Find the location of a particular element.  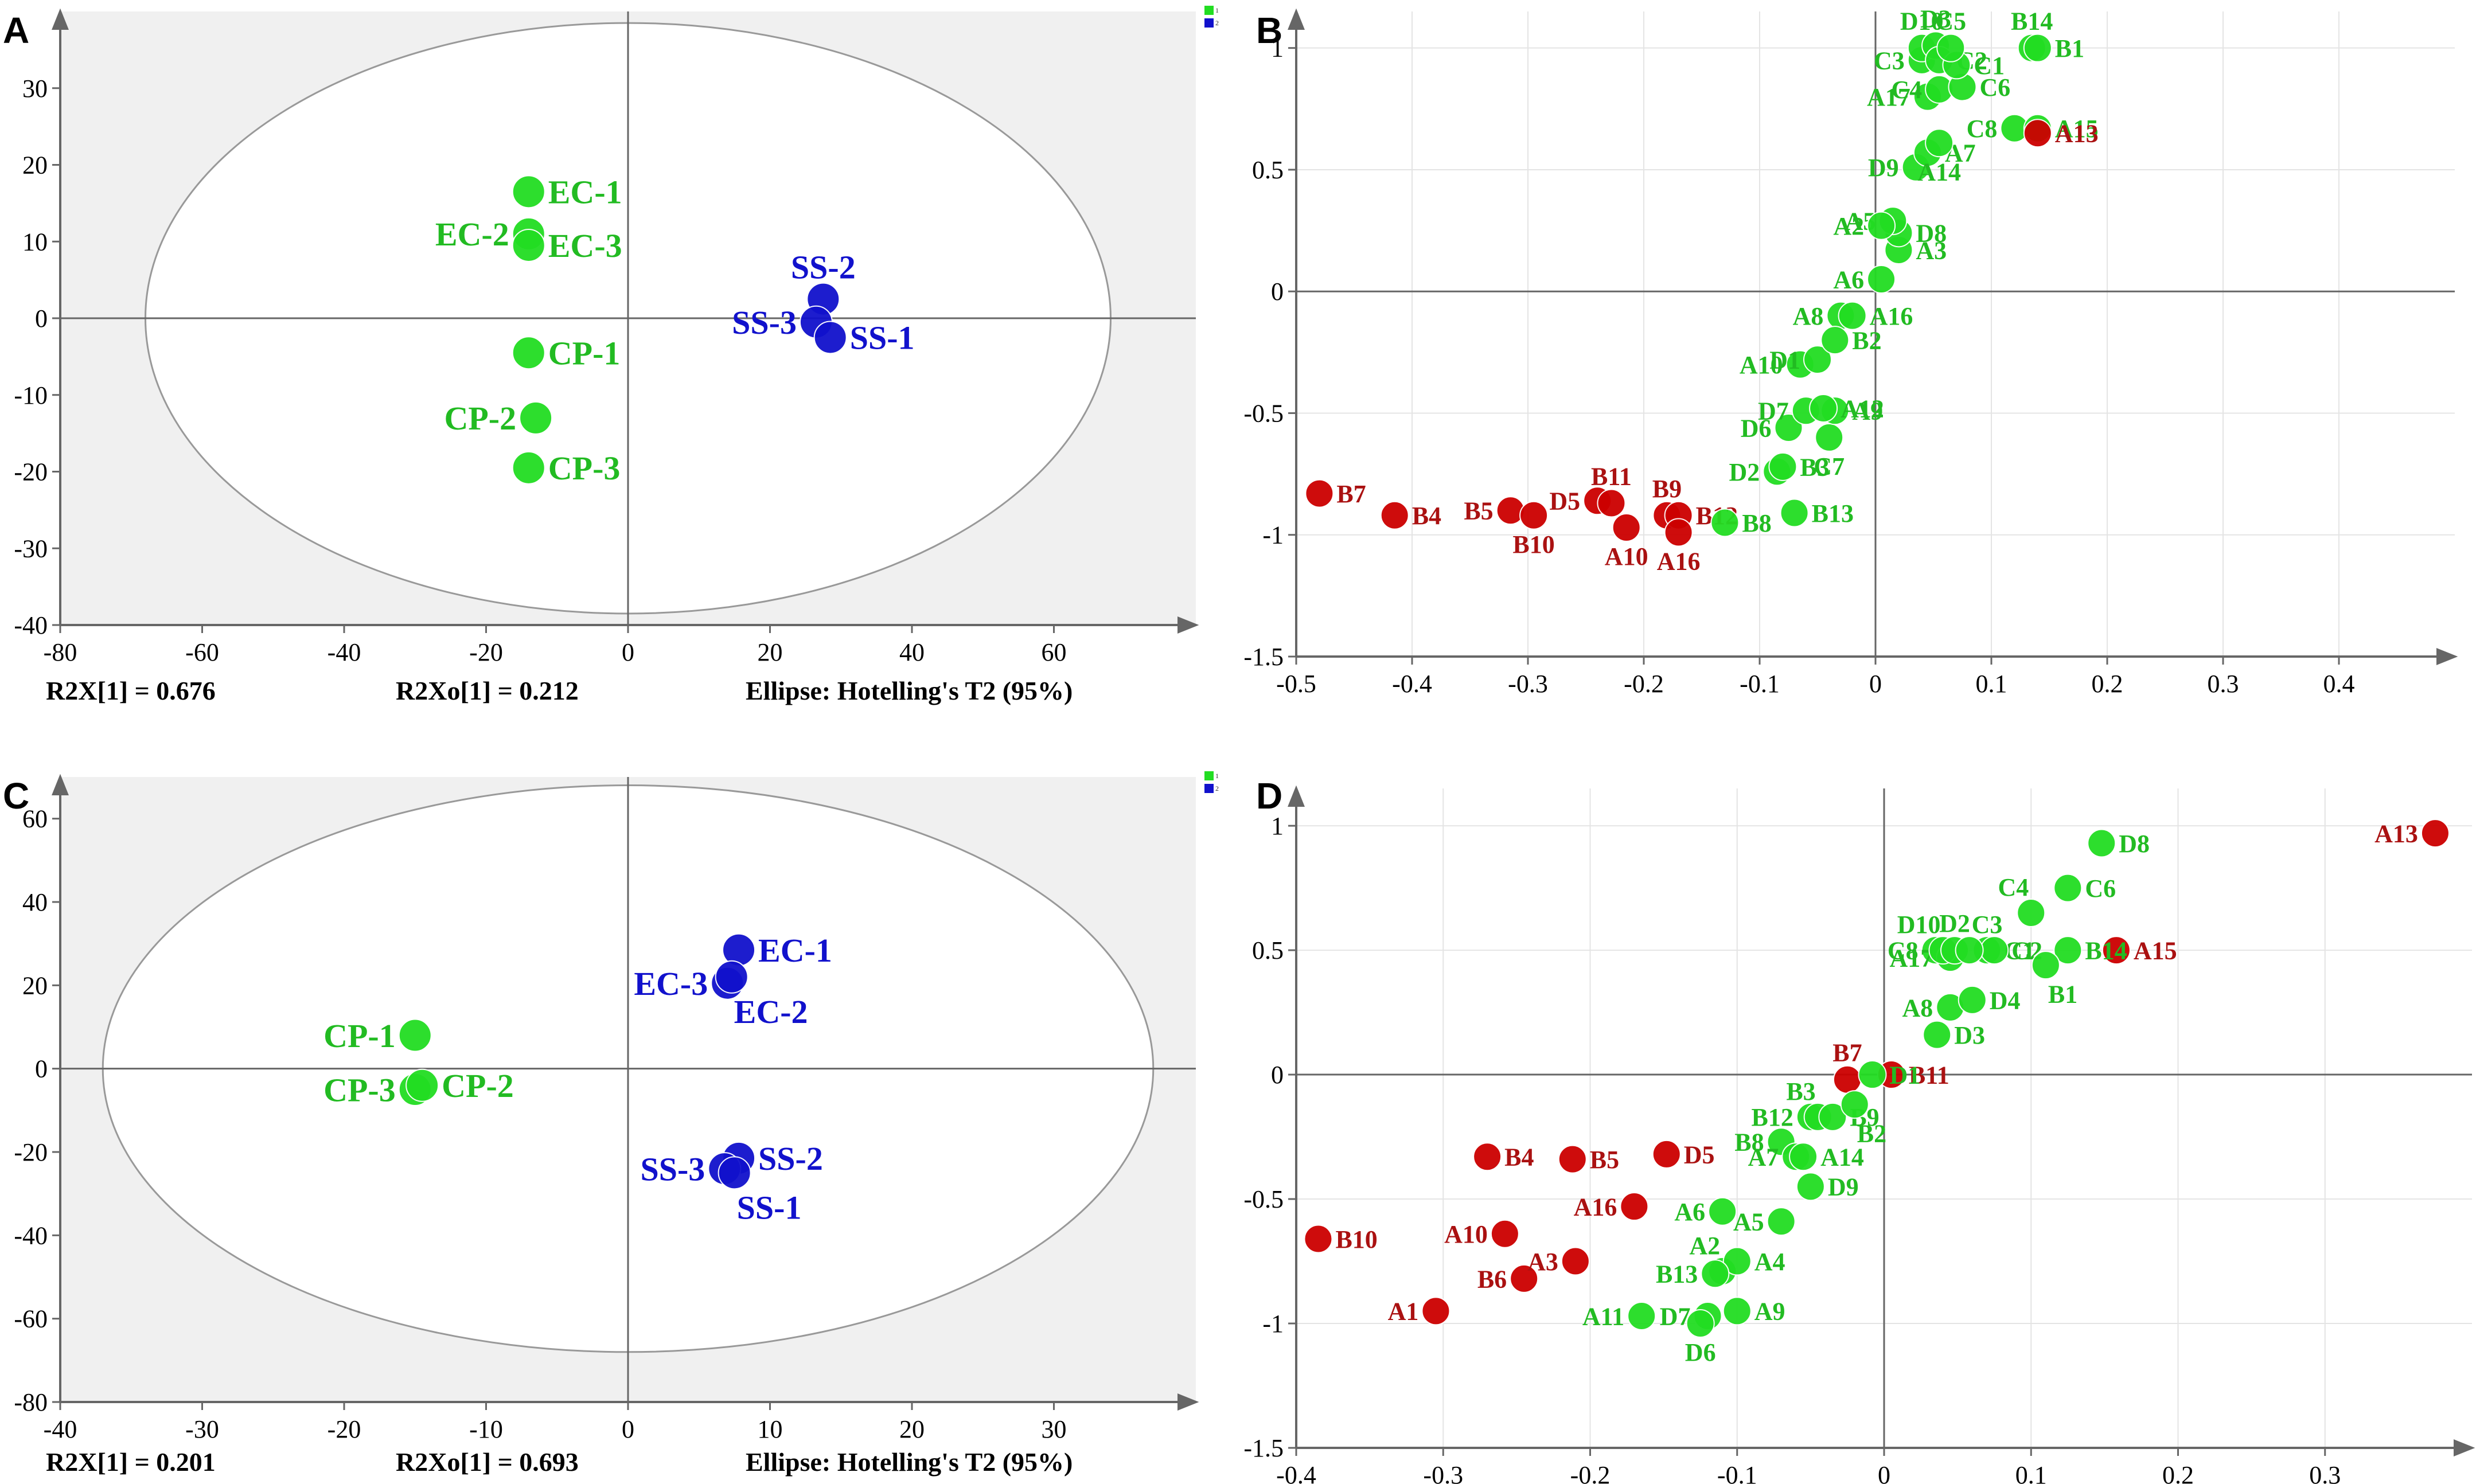

data-label: B8 is located at coordinates (1749, 1143).